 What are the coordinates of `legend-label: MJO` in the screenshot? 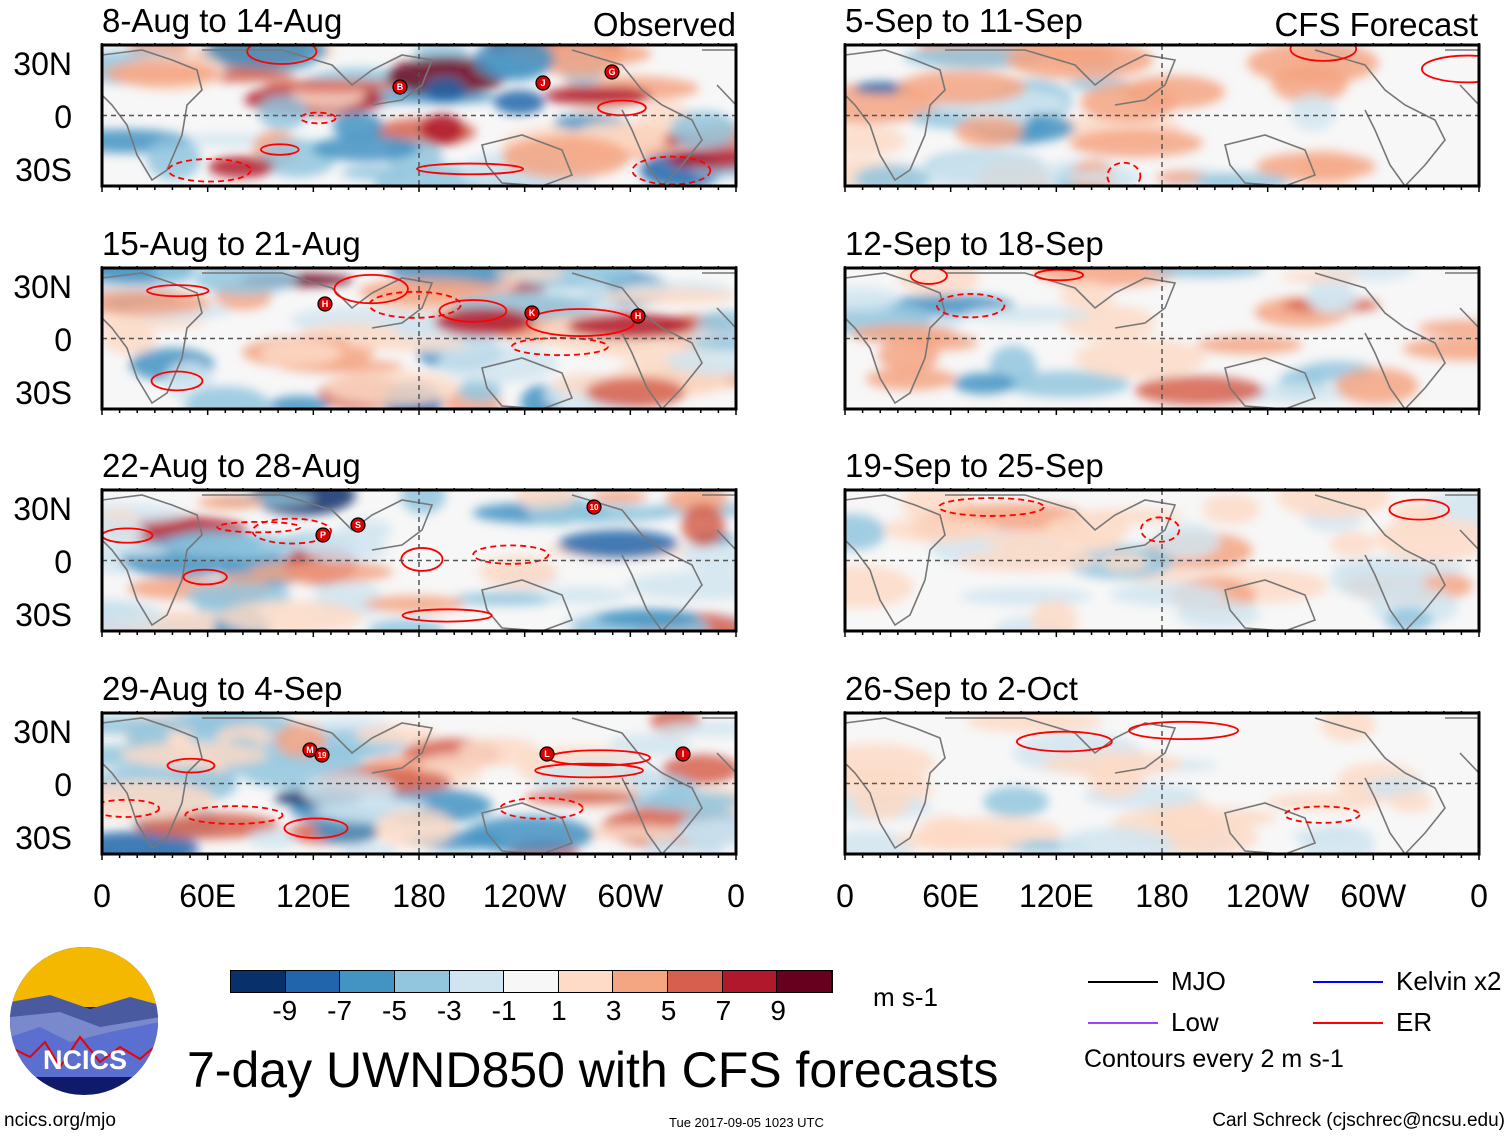 It's located at (1198, 981).